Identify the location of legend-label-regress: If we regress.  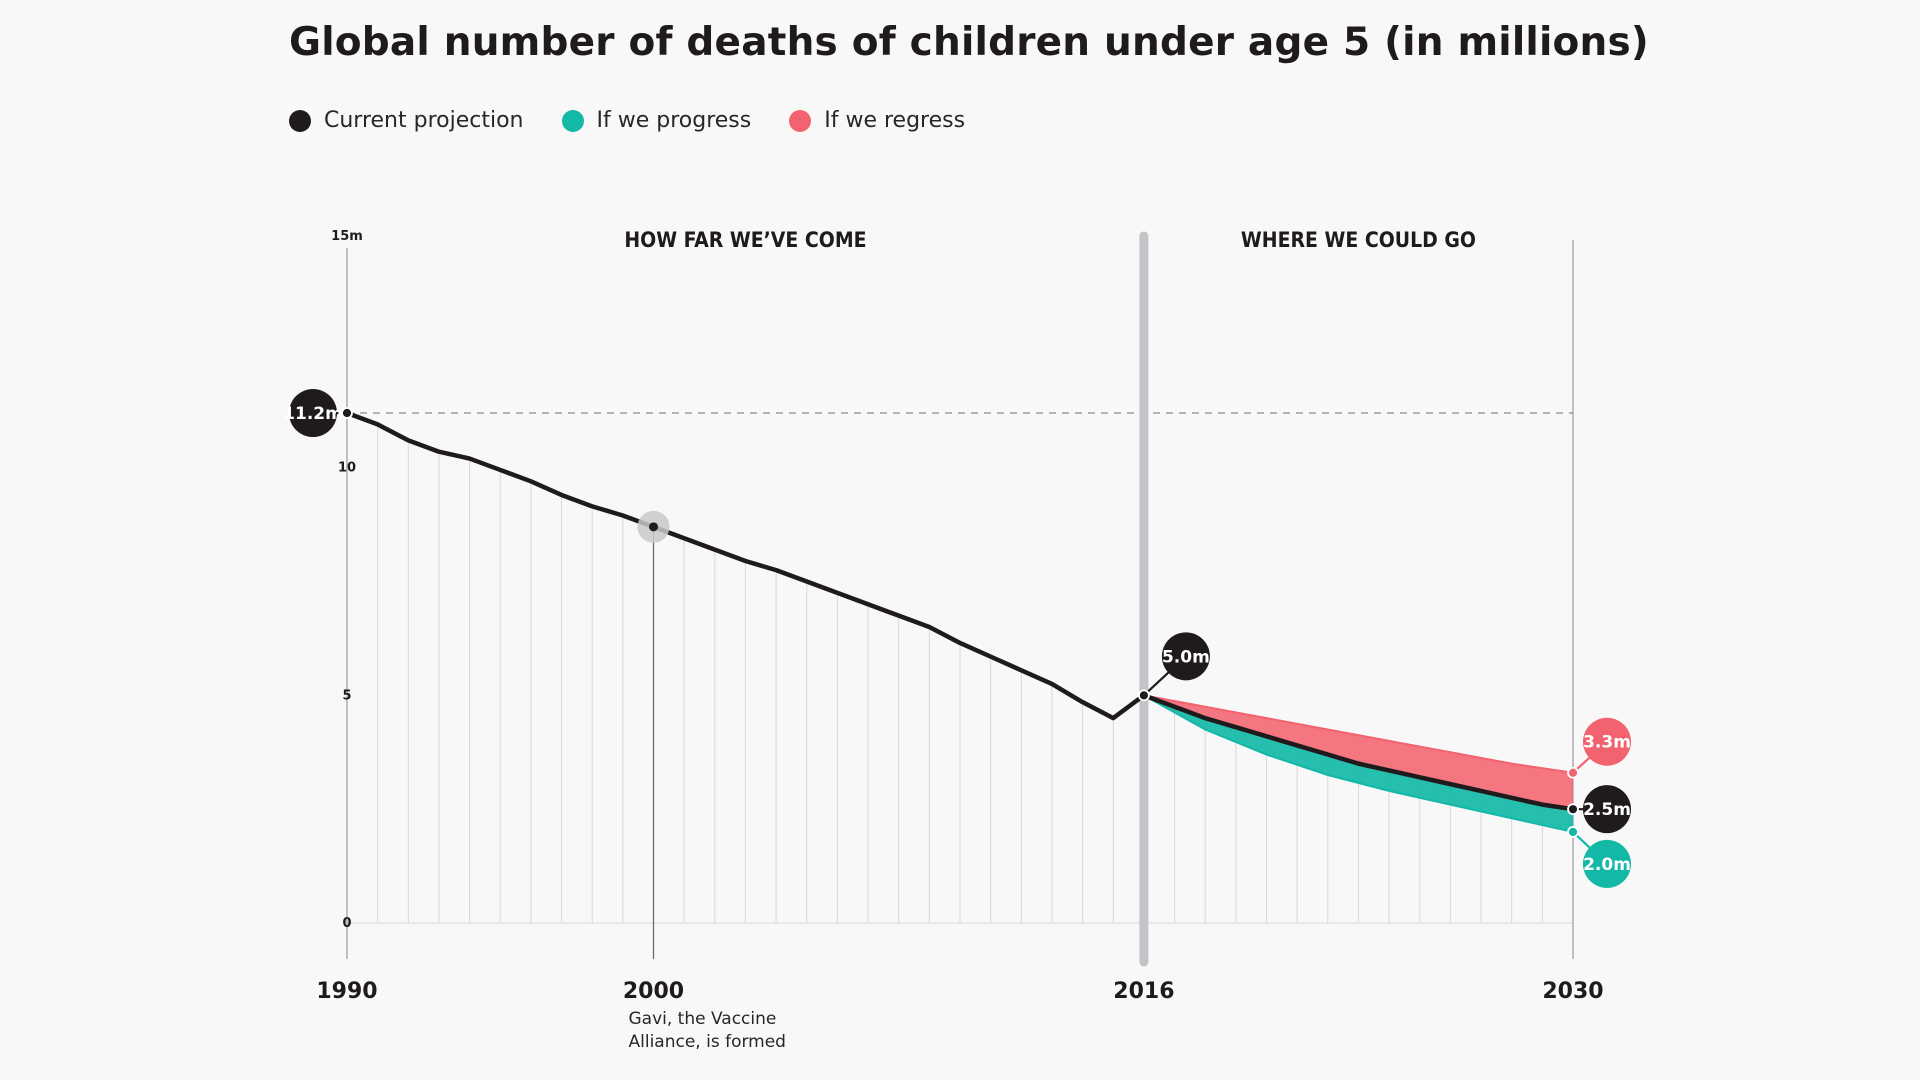
(895, 120).